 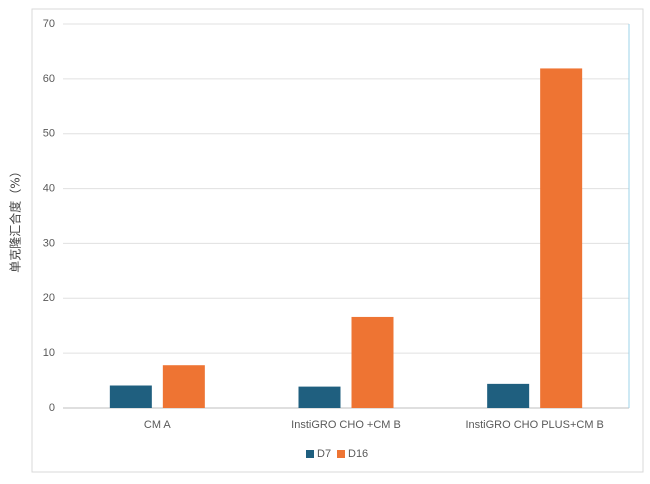 I want to click on y-tick-label: 60, so click(x=49, y=79).